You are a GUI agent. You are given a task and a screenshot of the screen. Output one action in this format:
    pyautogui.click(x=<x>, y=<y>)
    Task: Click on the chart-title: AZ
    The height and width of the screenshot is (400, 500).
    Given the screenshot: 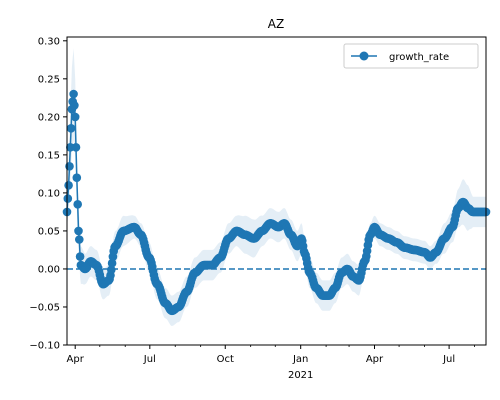 What is the action you would take?
    pyautogui.click(x=276, y=24)
    